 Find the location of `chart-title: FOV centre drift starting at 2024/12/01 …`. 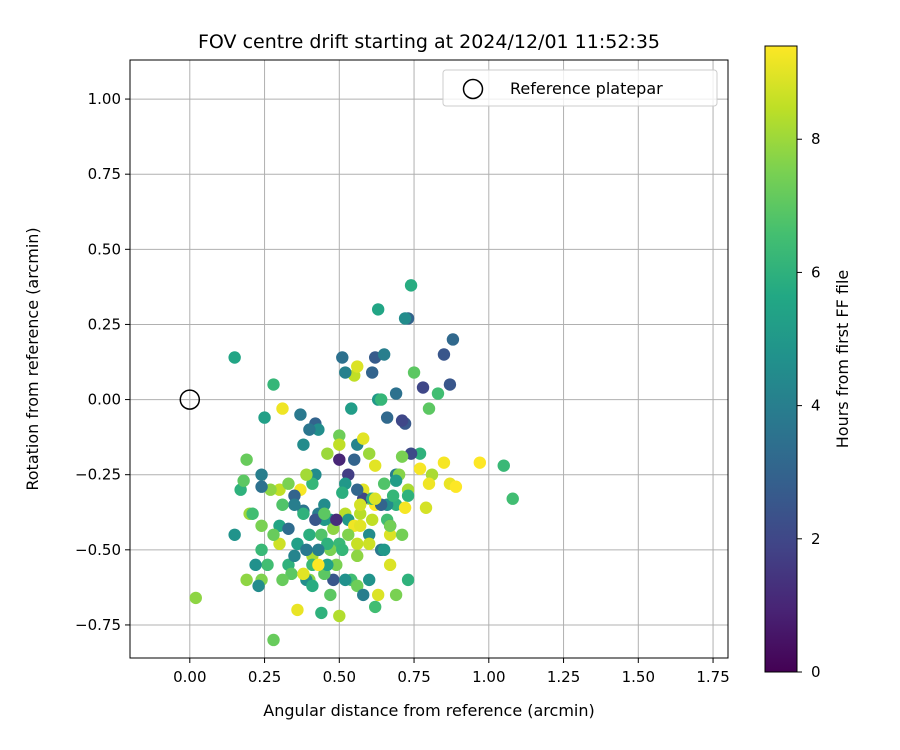

chart-title: FOV centre drift starting at 2024/12/01 … is located at coordinates (429, 42).